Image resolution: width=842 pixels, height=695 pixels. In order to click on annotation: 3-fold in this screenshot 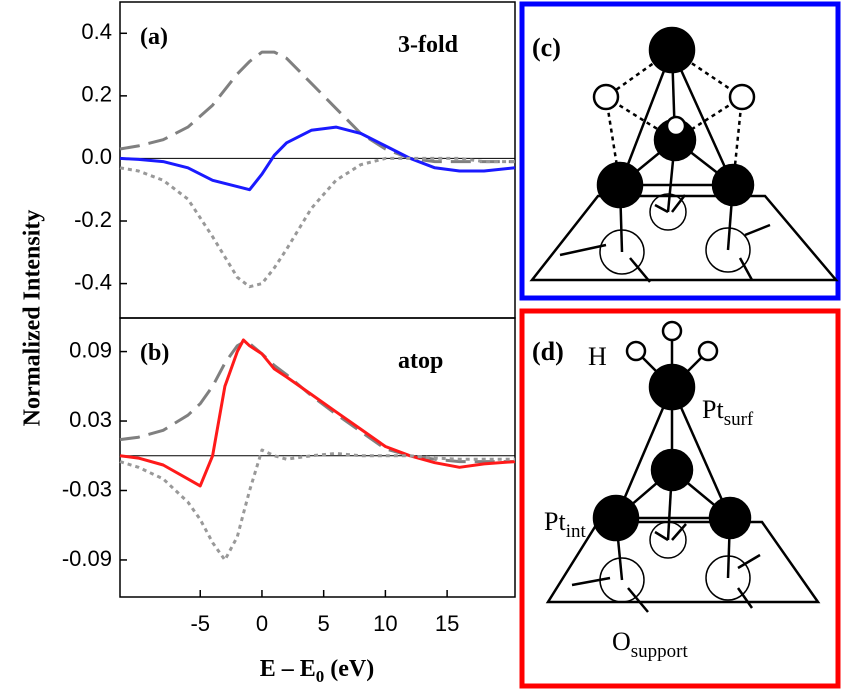, I will do `click(428, 45)`.